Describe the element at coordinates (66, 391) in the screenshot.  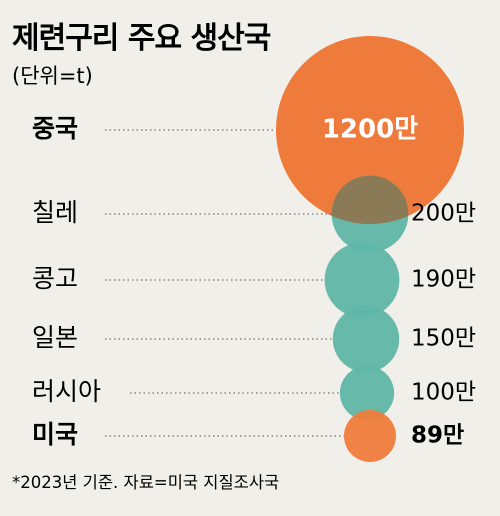
I see `category-label: 러시아` at that location.